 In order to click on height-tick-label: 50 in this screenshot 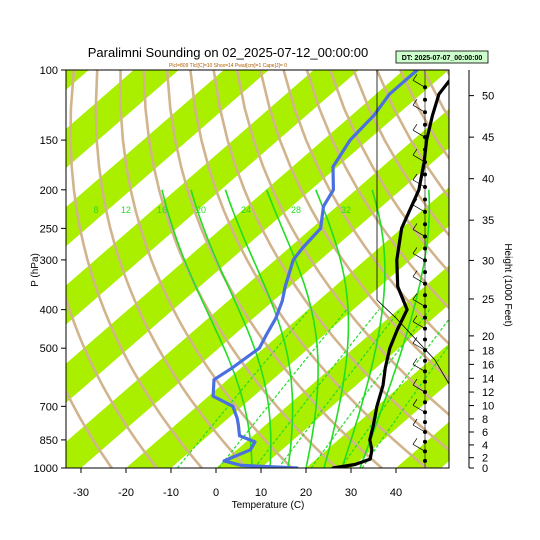, I will do `click(488, 97)`.